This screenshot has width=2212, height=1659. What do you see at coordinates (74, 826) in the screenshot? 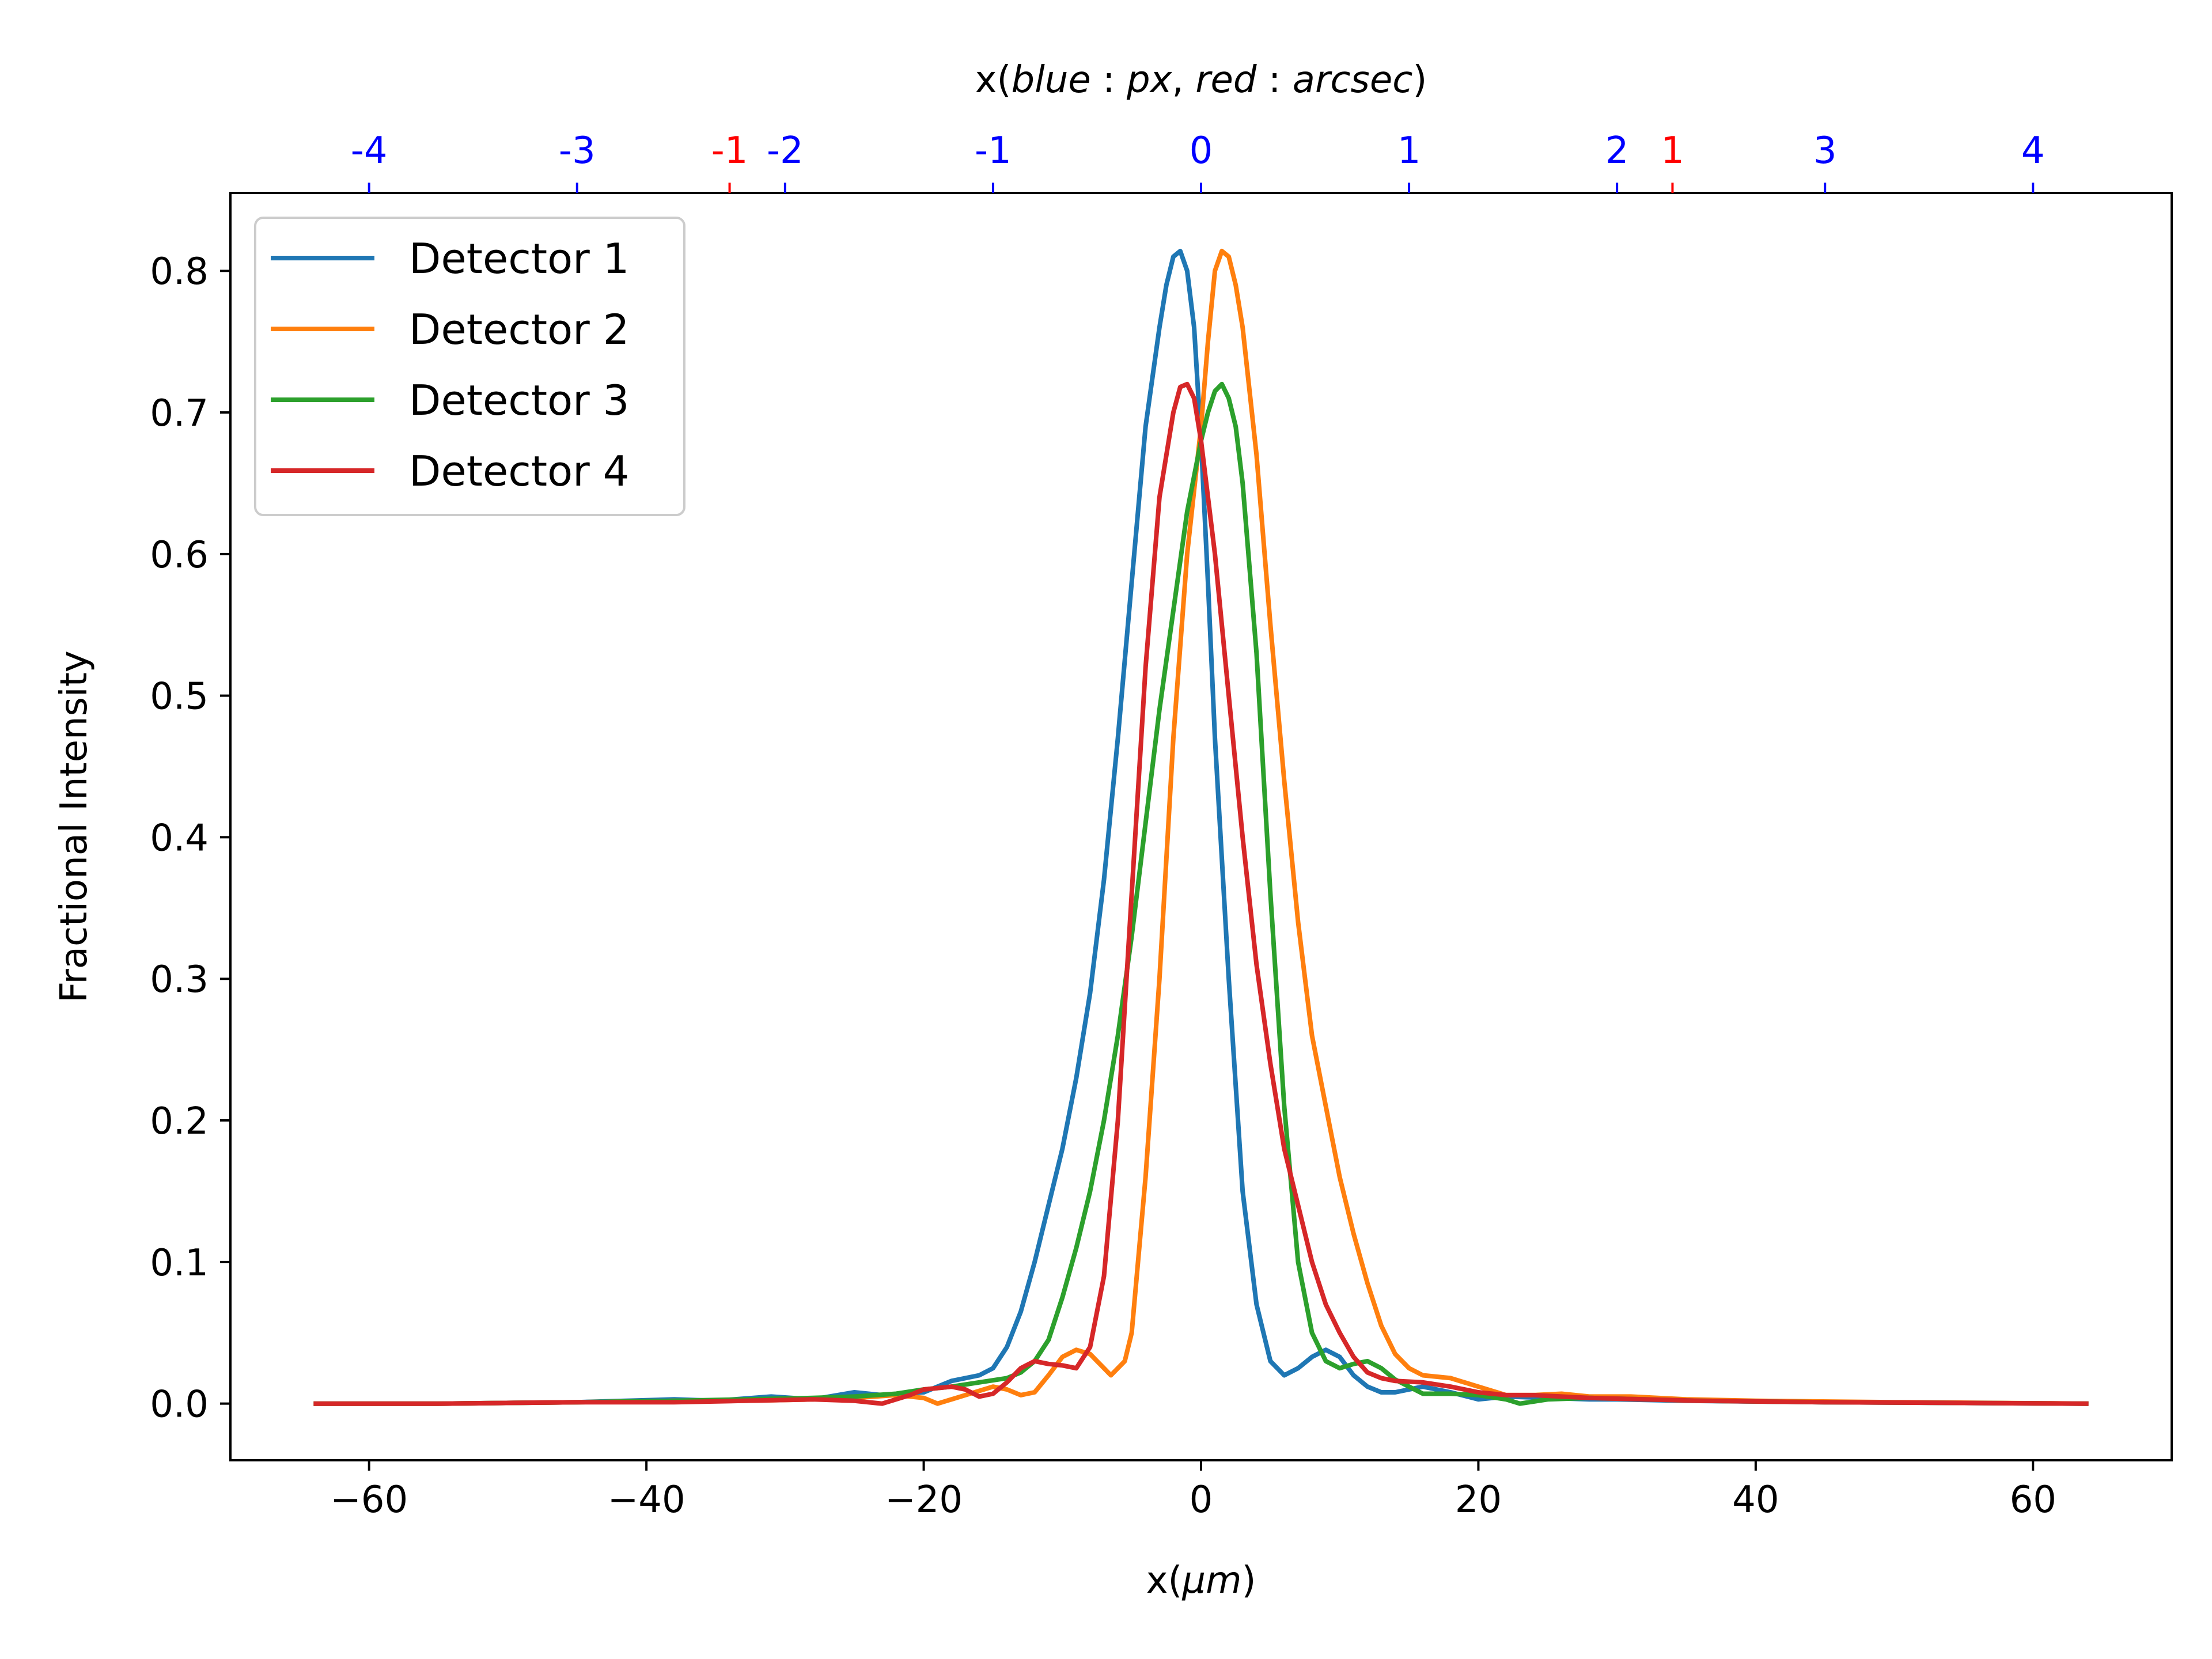
I see `y-axis-label: Fractional Intensity` at bounding box center [74, 826].